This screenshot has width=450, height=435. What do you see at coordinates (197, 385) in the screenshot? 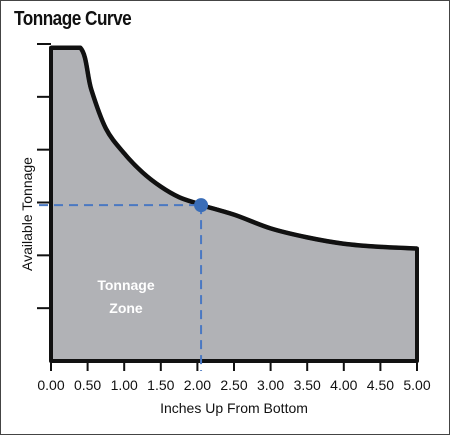
I see `x-tick-label: 2.00` at bounding box center [197, 385].